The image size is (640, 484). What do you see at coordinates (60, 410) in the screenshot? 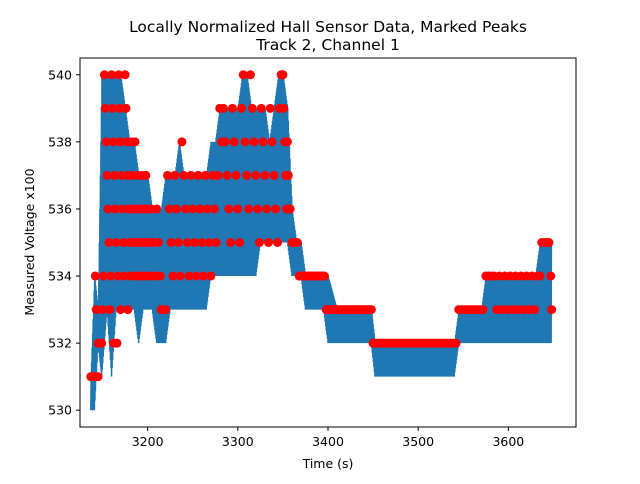
I see `y-tick-label: 530` at bounding box center [60, 410].